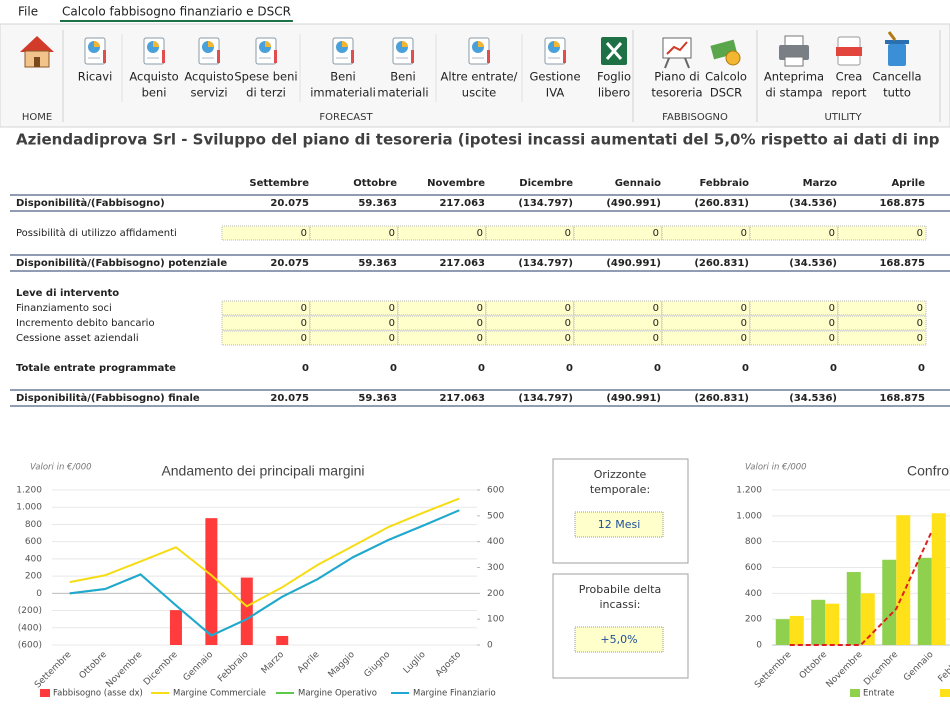  What do you see at coordinates (881, 668) in the screenshot?
I see `x-tick-label: Dicembre` at bounding box center [881, 668].